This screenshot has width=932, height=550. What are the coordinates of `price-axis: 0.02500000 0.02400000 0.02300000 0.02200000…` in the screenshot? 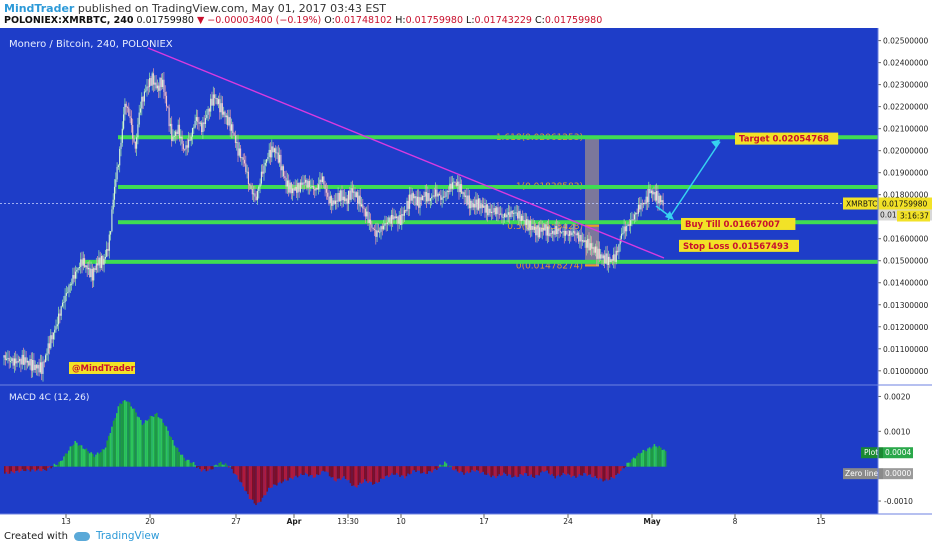 It's located at (887, 271).